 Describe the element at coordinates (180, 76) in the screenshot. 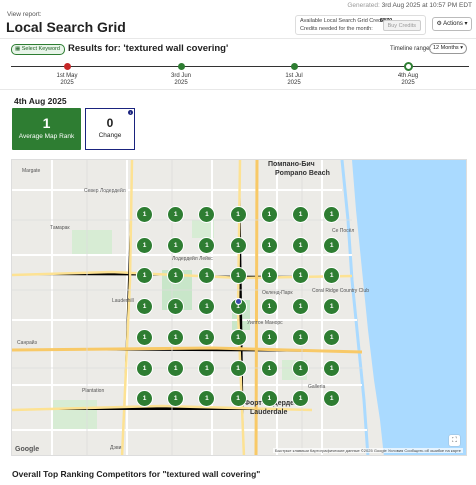

I see `timeline-date: 3rd Jun` at that location.